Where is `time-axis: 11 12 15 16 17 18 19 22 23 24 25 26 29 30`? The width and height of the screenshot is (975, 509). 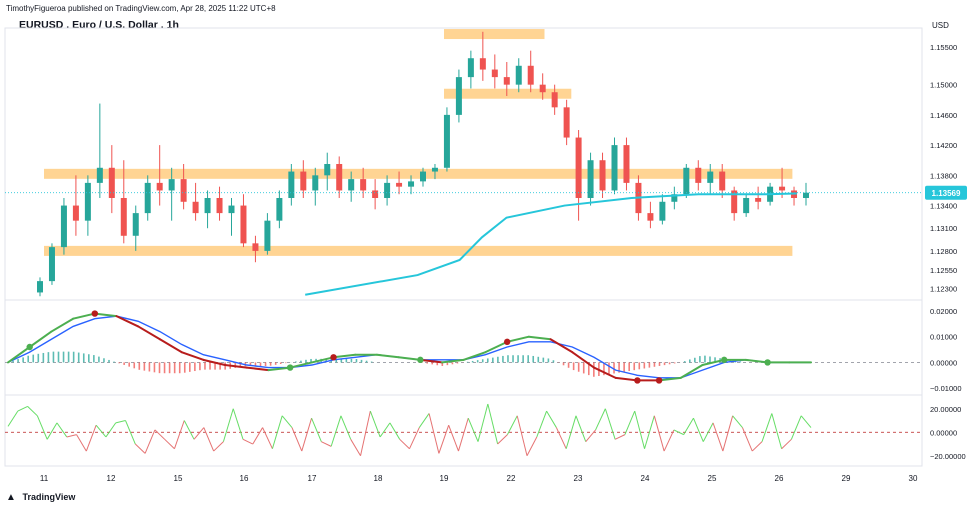
time-axis: 11 12 15 16 17 18 19 22 23 24 25 26 29 30 is located at coordinates (479, 478).